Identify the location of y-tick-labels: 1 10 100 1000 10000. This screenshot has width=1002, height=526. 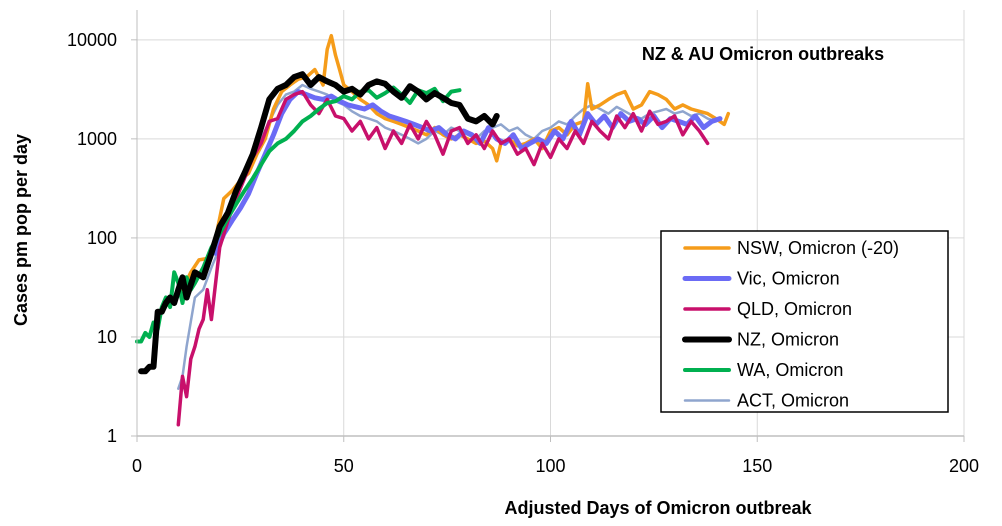
(92, 238).